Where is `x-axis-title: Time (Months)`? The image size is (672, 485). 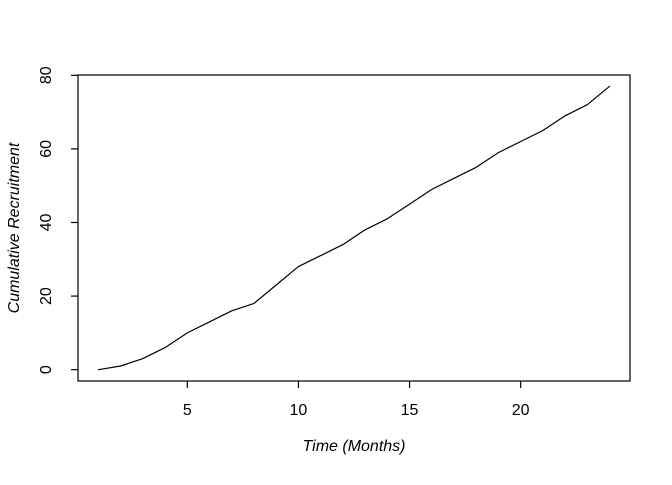 x-axis-title: Time (Months) is located at coordinates (354, 446).